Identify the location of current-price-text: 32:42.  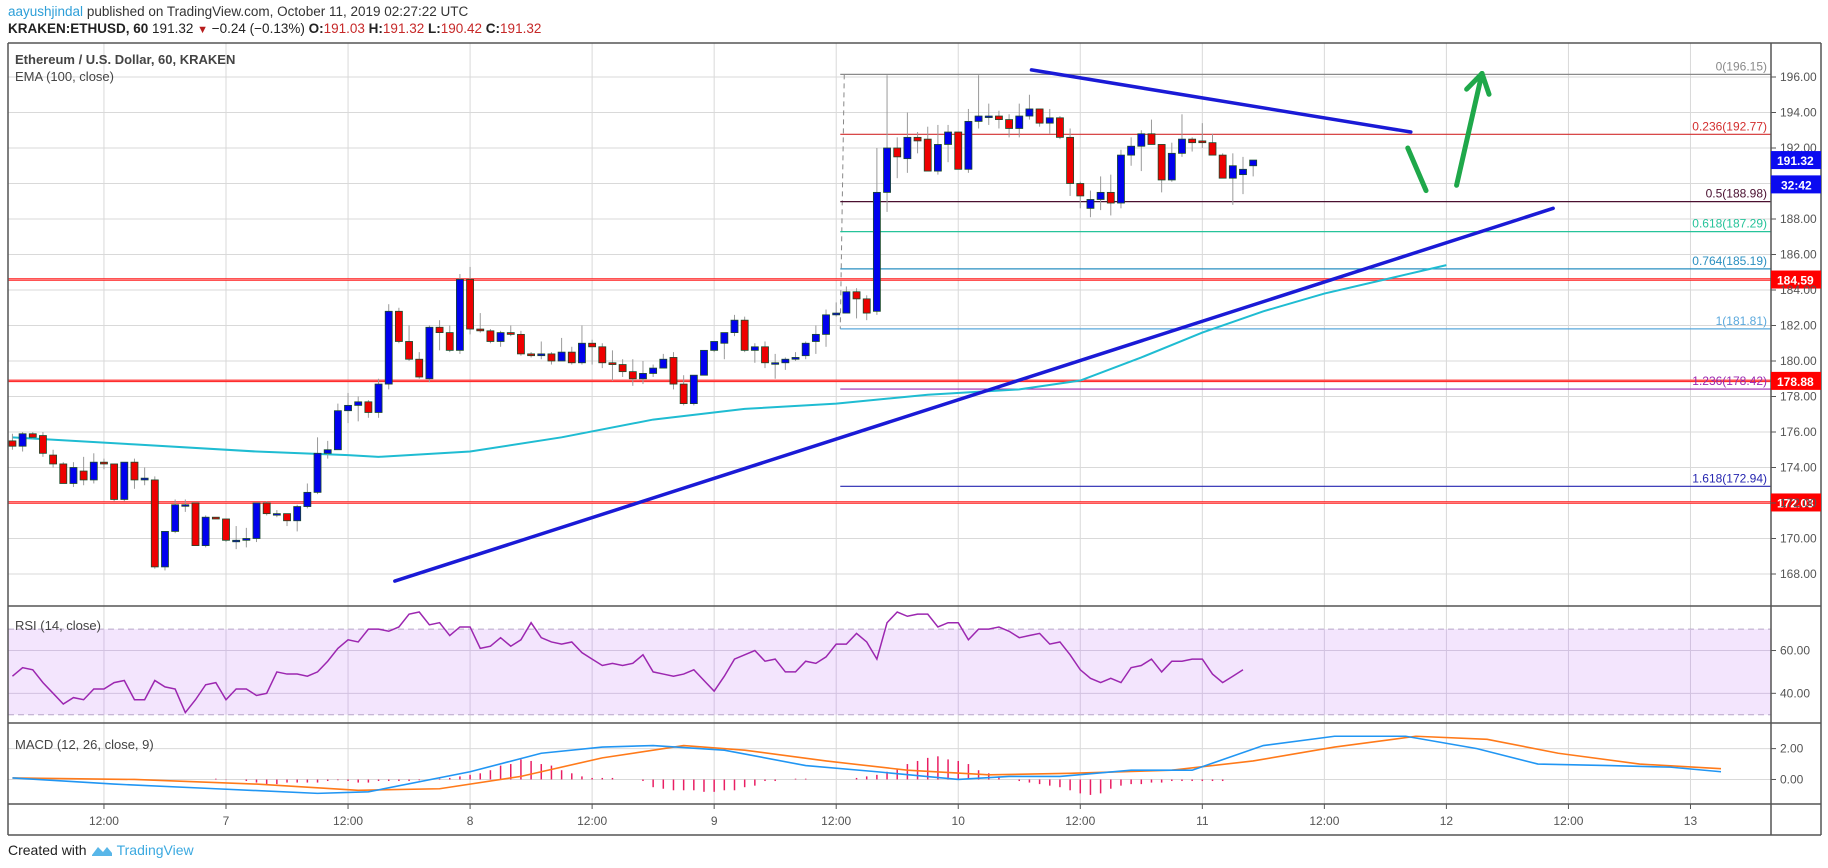
(1796, 185).